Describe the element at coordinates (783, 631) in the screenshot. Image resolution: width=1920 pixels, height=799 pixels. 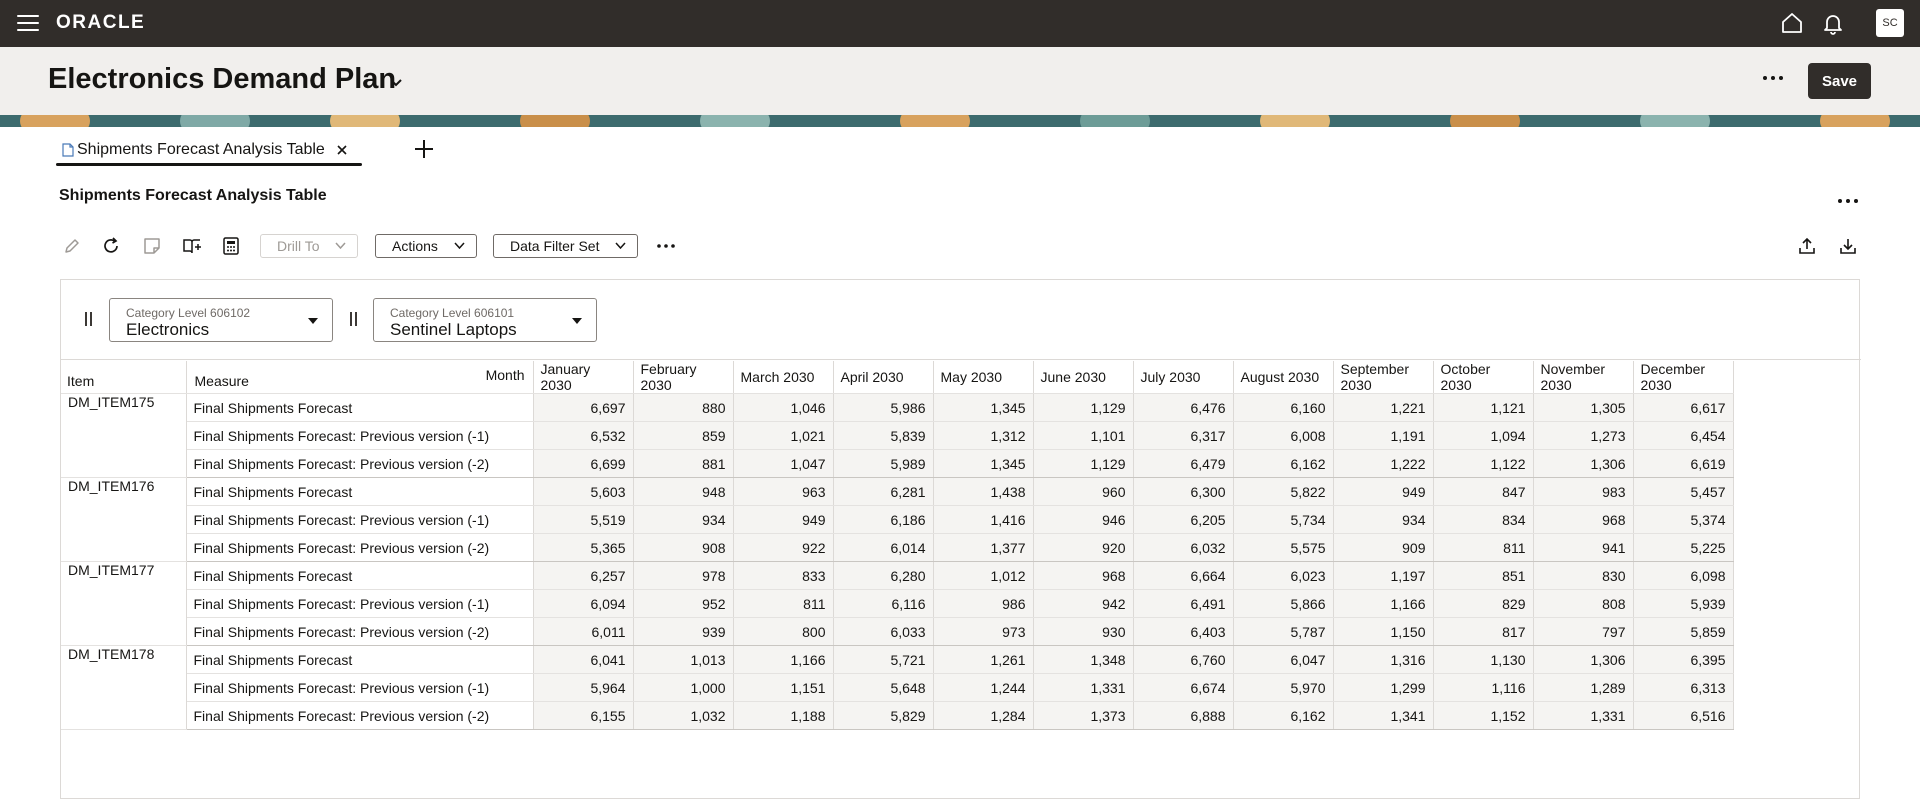
I see `value-cell: 800` at that location.